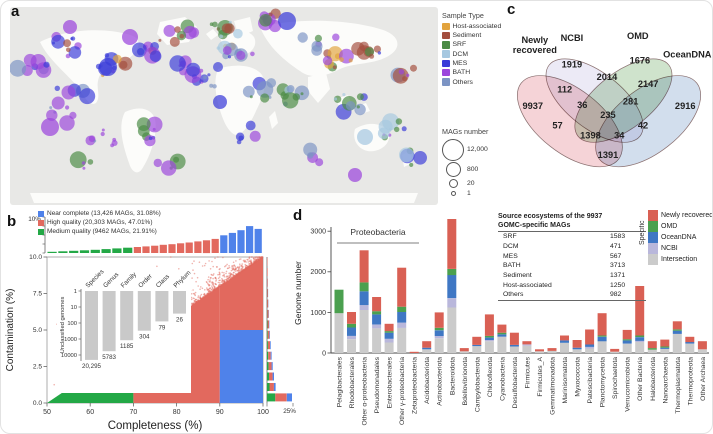 This screenshot has height=434, width=713. What do you see at coordinates (70, 340) in the screenshot?
I see `inset-tick-label: 1000` at bounding box center [70, 340].